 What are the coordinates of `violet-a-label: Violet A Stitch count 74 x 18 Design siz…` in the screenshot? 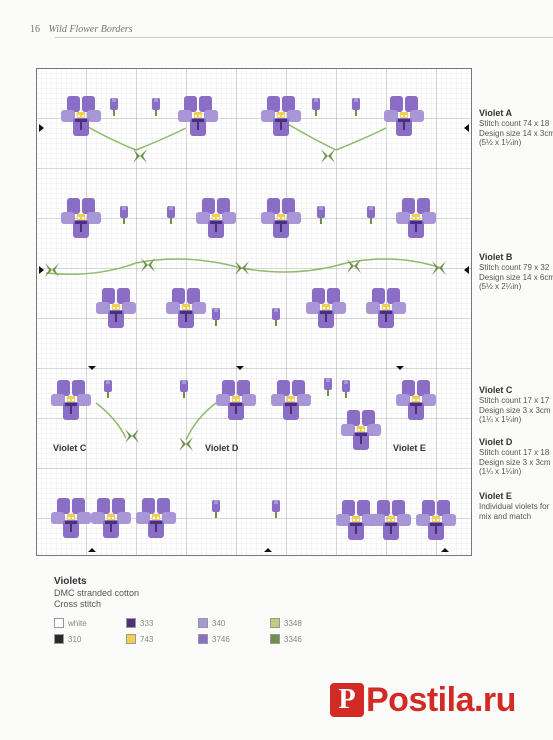 It's located at (516, 128).